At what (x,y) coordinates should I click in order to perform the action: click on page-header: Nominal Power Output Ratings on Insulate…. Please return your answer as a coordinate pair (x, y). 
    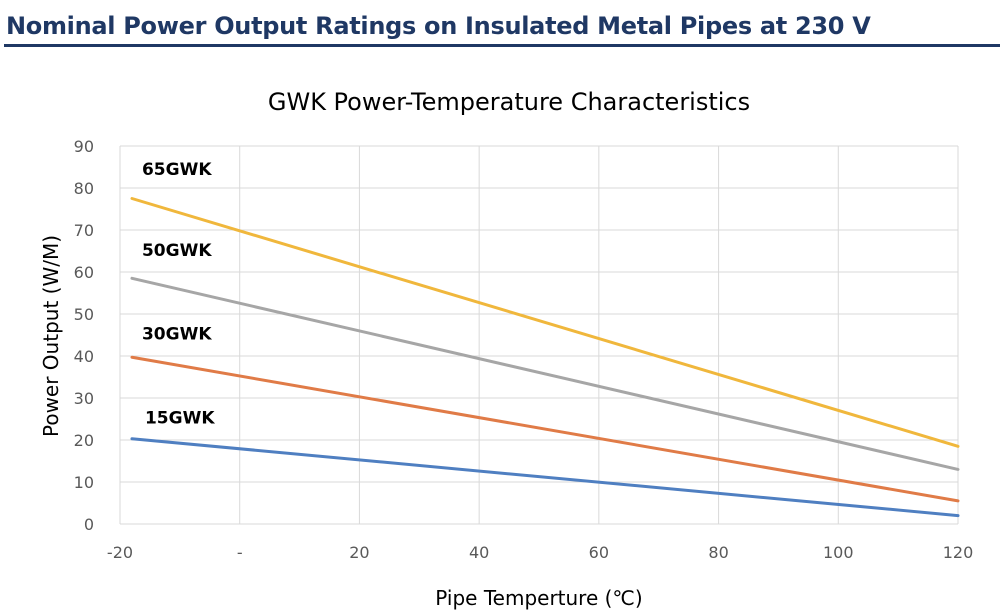
    Looking at the image, I should click on (500, 25).